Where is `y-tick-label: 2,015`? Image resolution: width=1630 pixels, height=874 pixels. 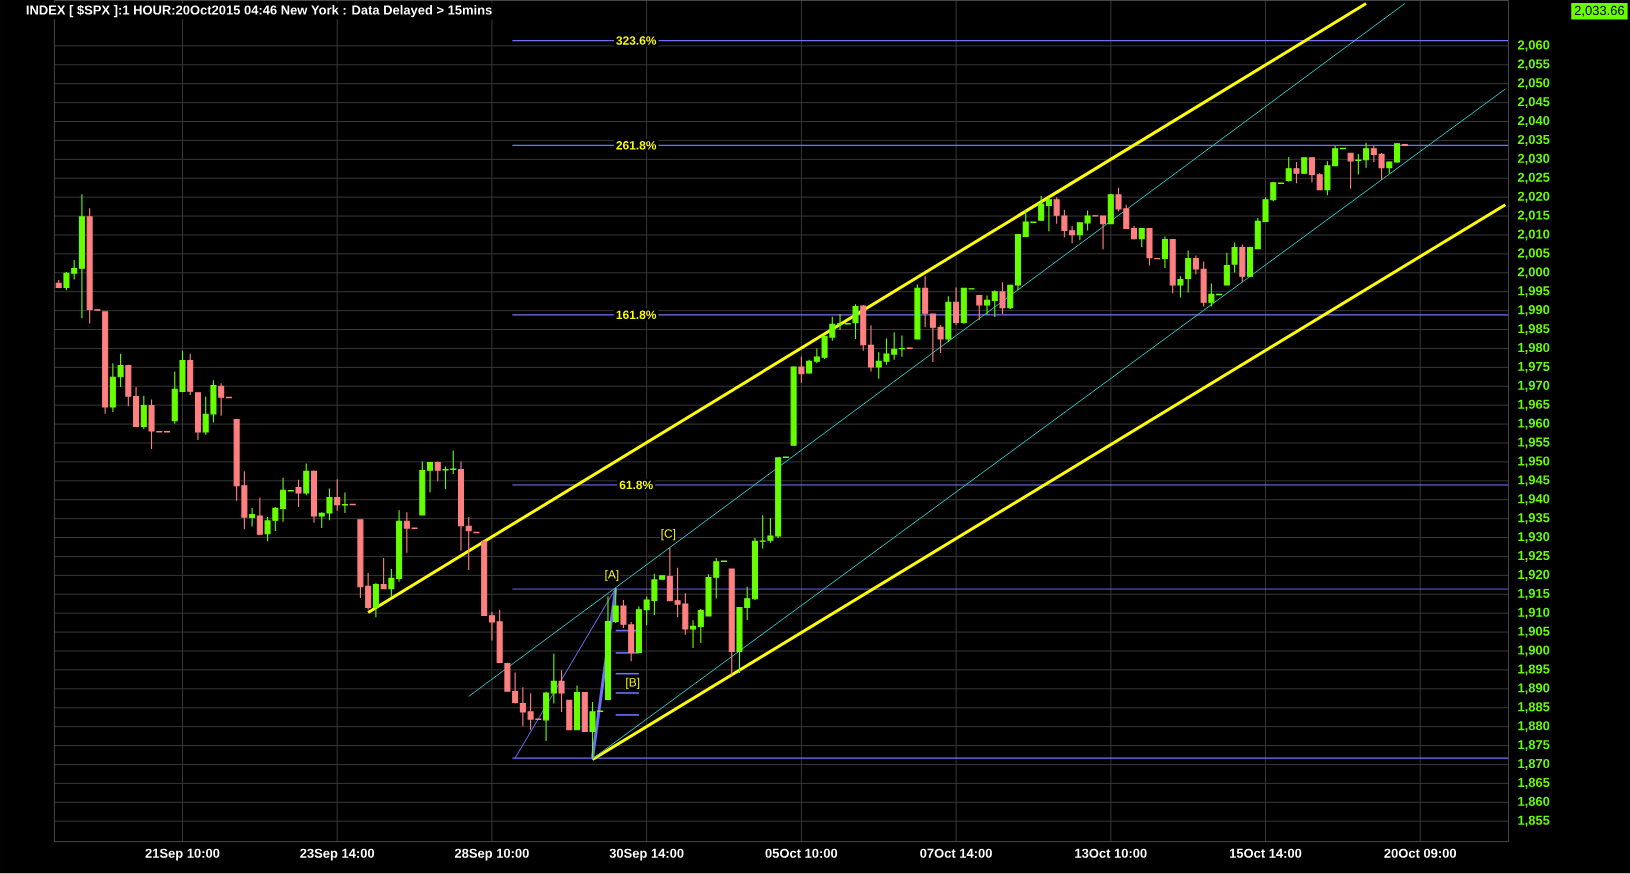
y-tick-label: 2,015 is located at coordinates (1533, 216).